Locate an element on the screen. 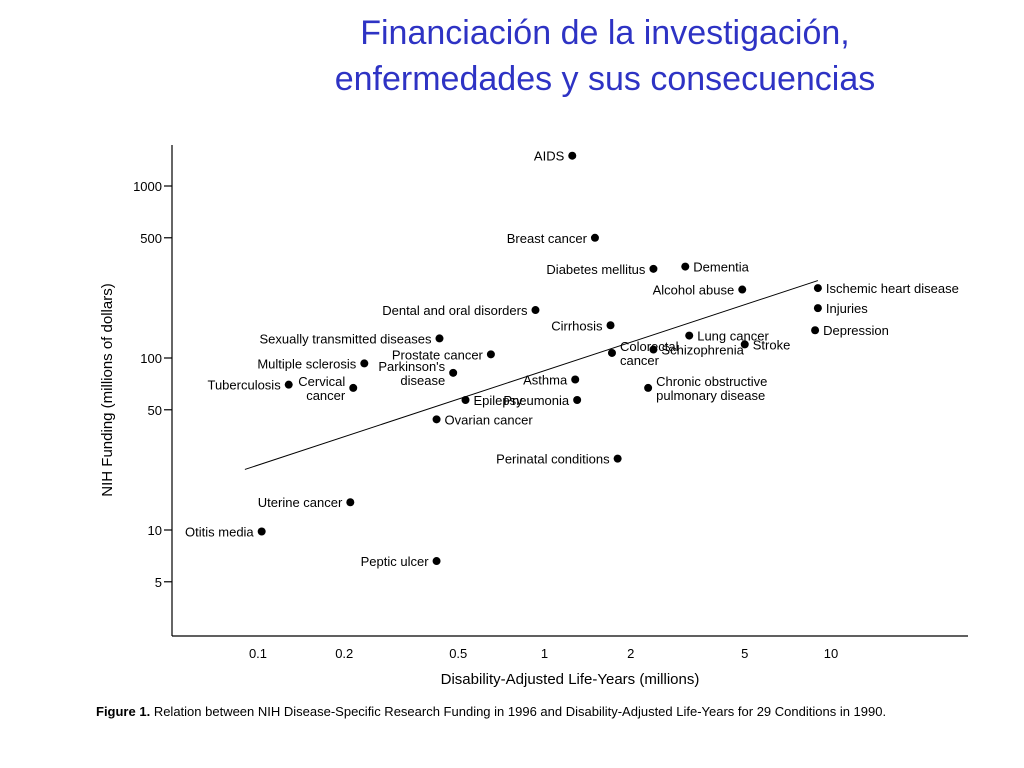 Image resolution: width=1024 pixels, height=768 pixels. y-tick-label: 500 is located at coordinates (151, 238).